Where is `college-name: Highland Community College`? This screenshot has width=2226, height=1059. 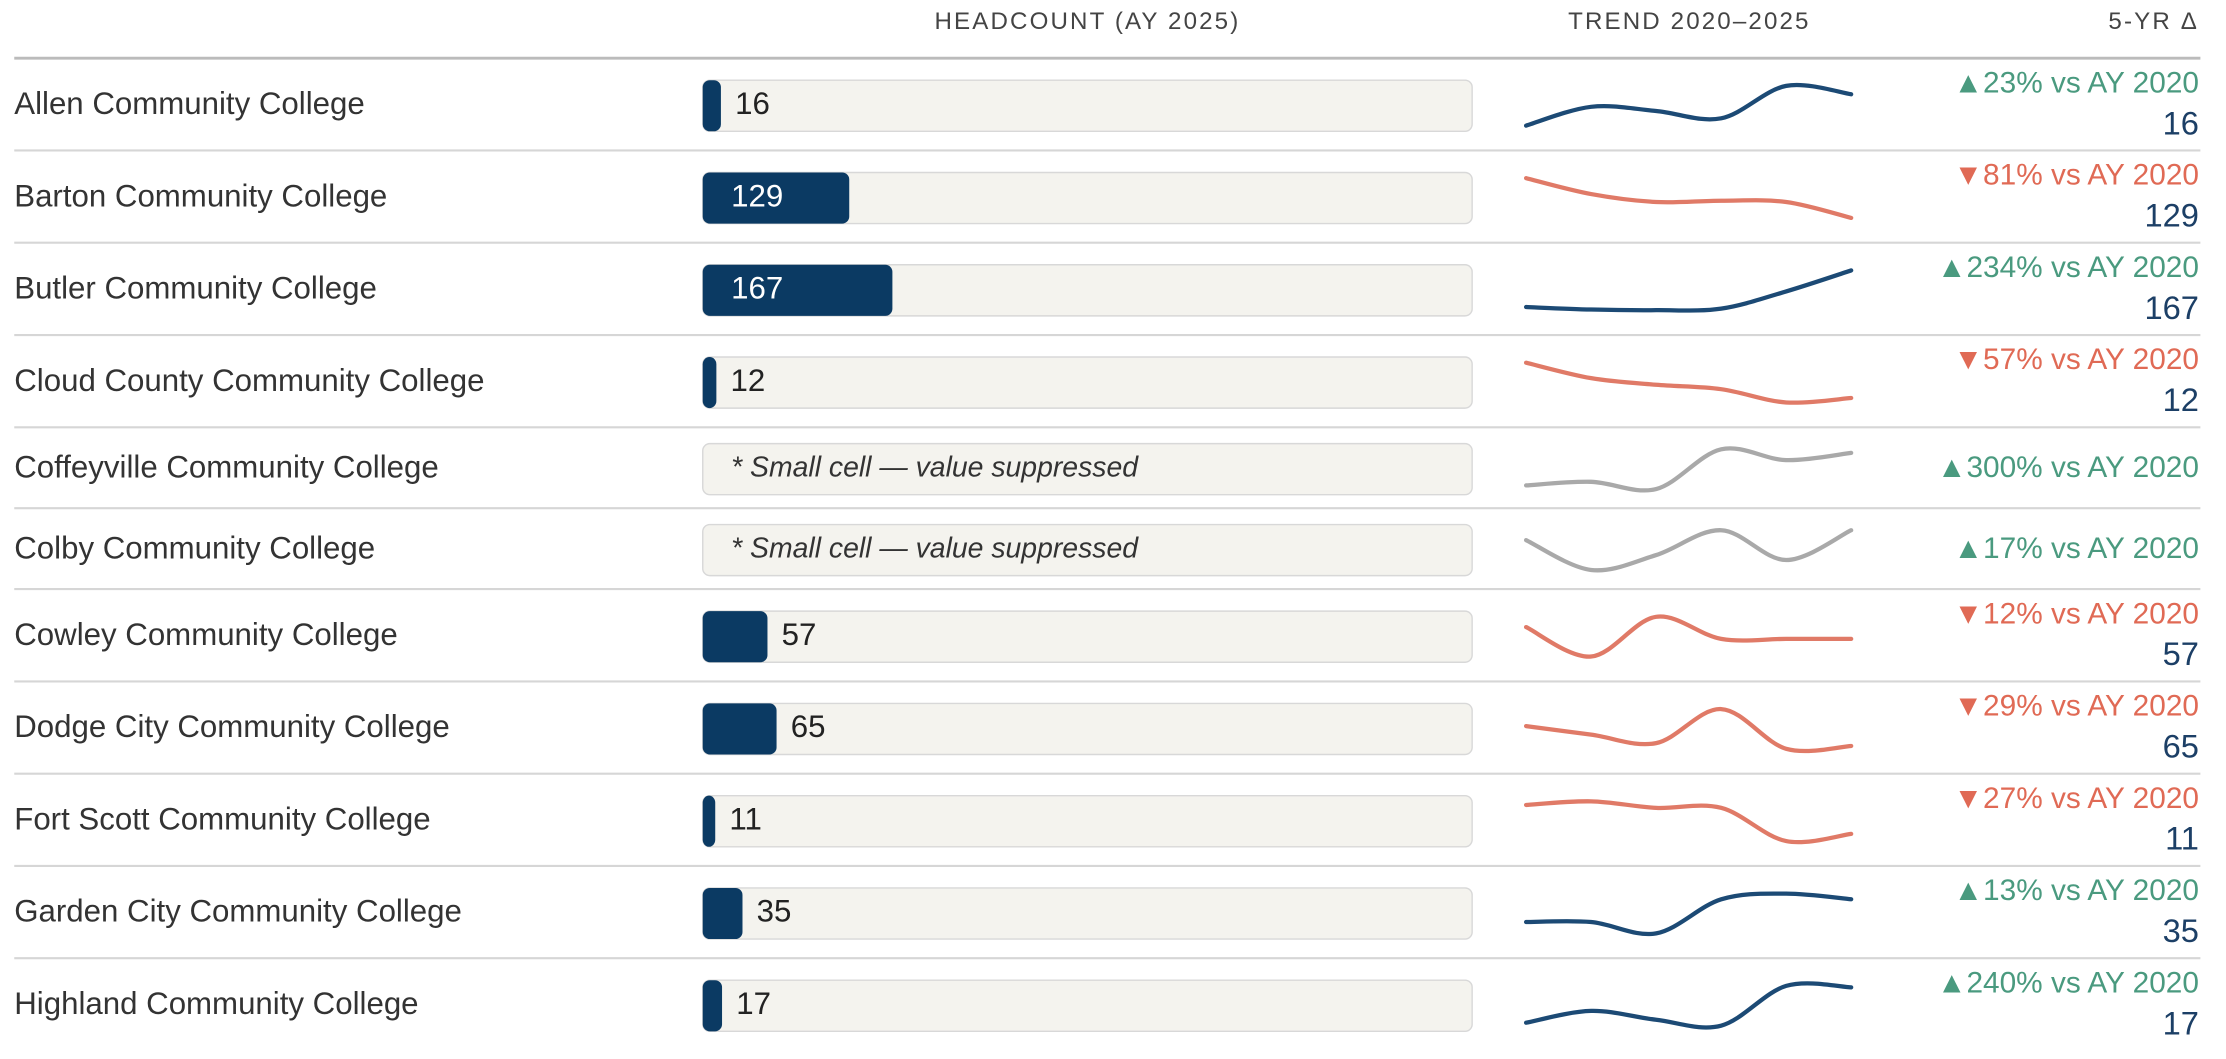
college-name: Highland Community College is located at coordinates (216, 1003).